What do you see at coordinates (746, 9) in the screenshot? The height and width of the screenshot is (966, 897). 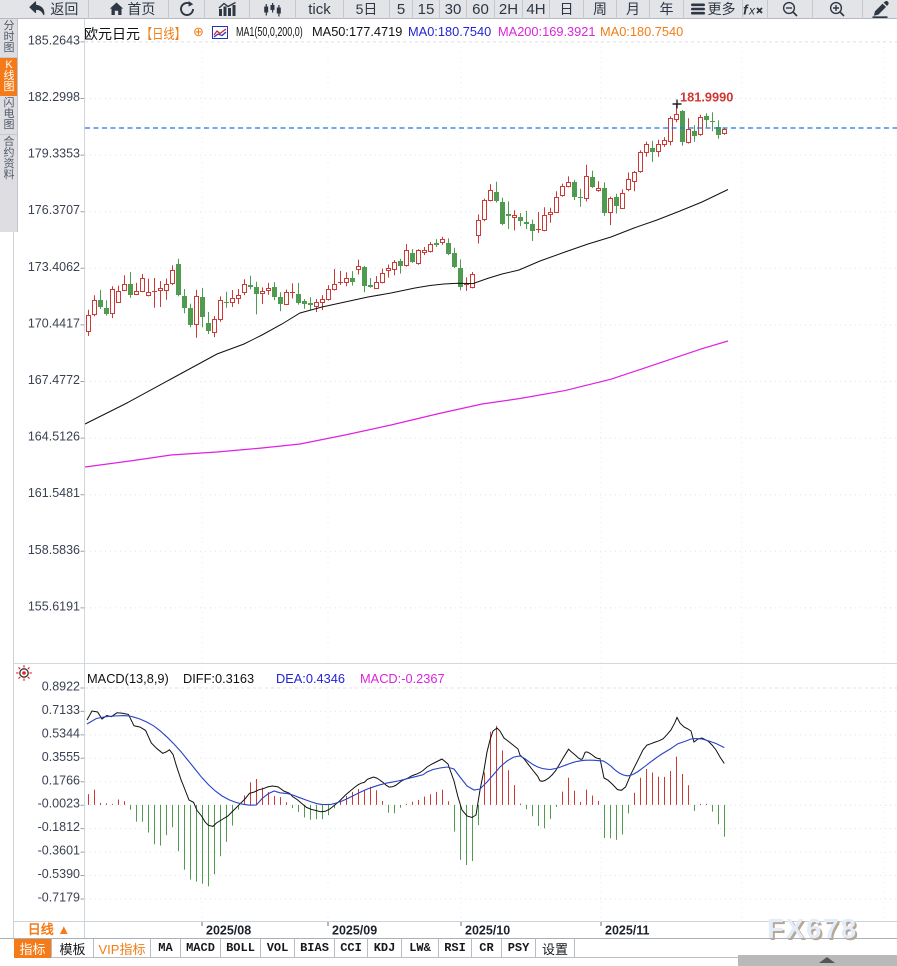 I see `svg-text: f` at bounding box center [746, 9].